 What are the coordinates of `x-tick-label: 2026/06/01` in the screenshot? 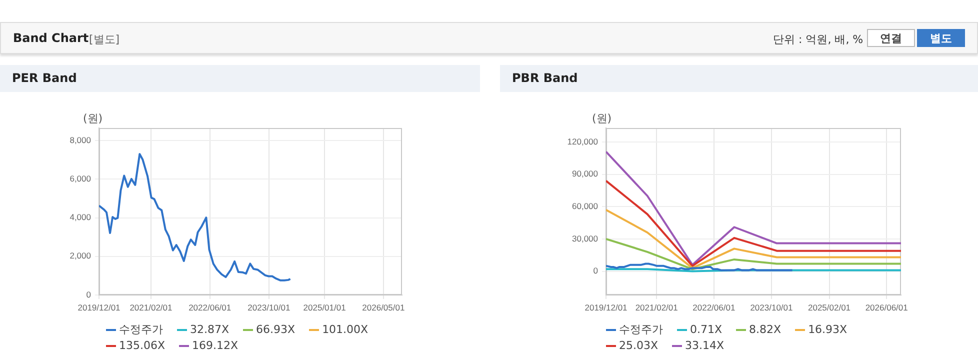 It's located at (886, 307).